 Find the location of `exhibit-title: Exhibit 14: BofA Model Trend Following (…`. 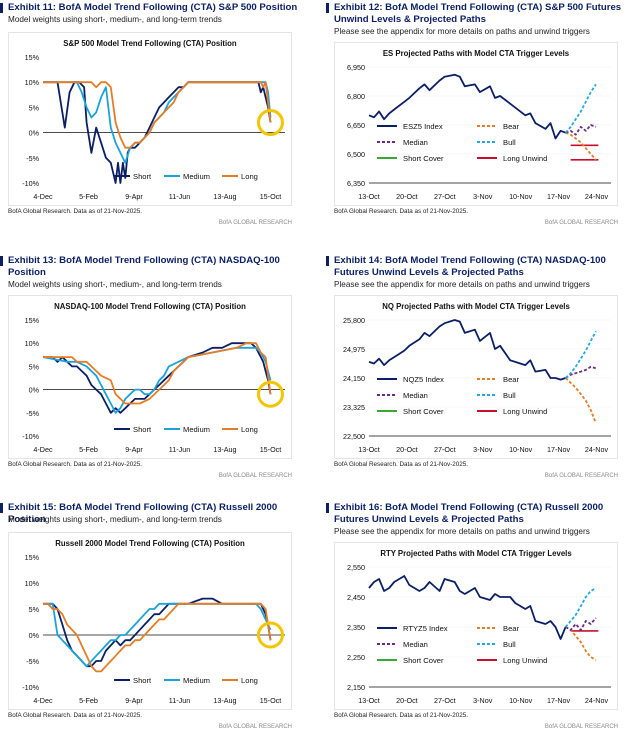

exhibit-title: Exhibit 14: BofA Model Trend Following (… is located at coordinates (477, 266).